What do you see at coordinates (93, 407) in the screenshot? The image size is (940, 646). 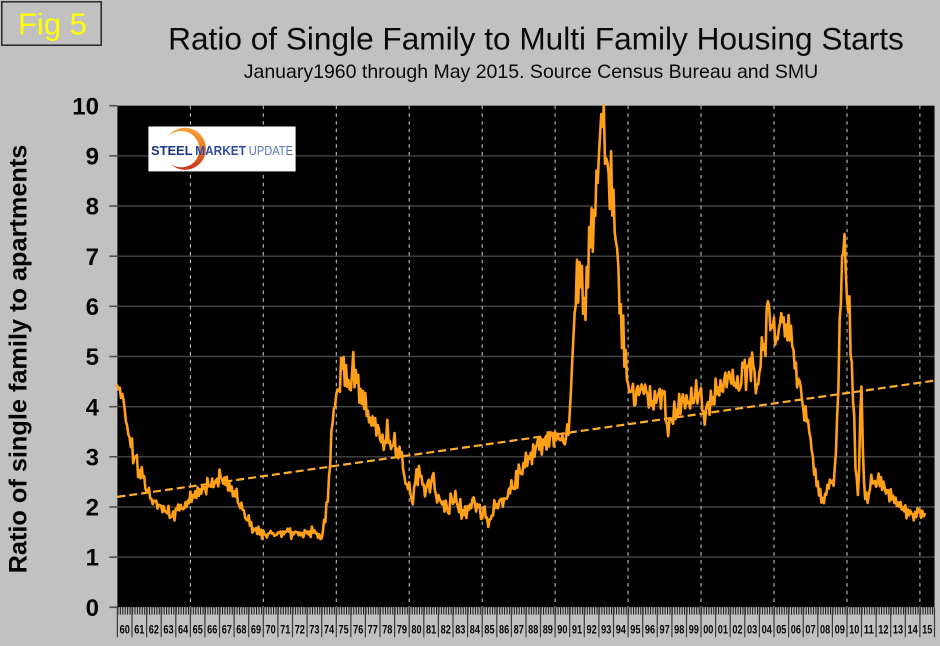 I see `svg-text: 4` at bounding box center [93, 407].